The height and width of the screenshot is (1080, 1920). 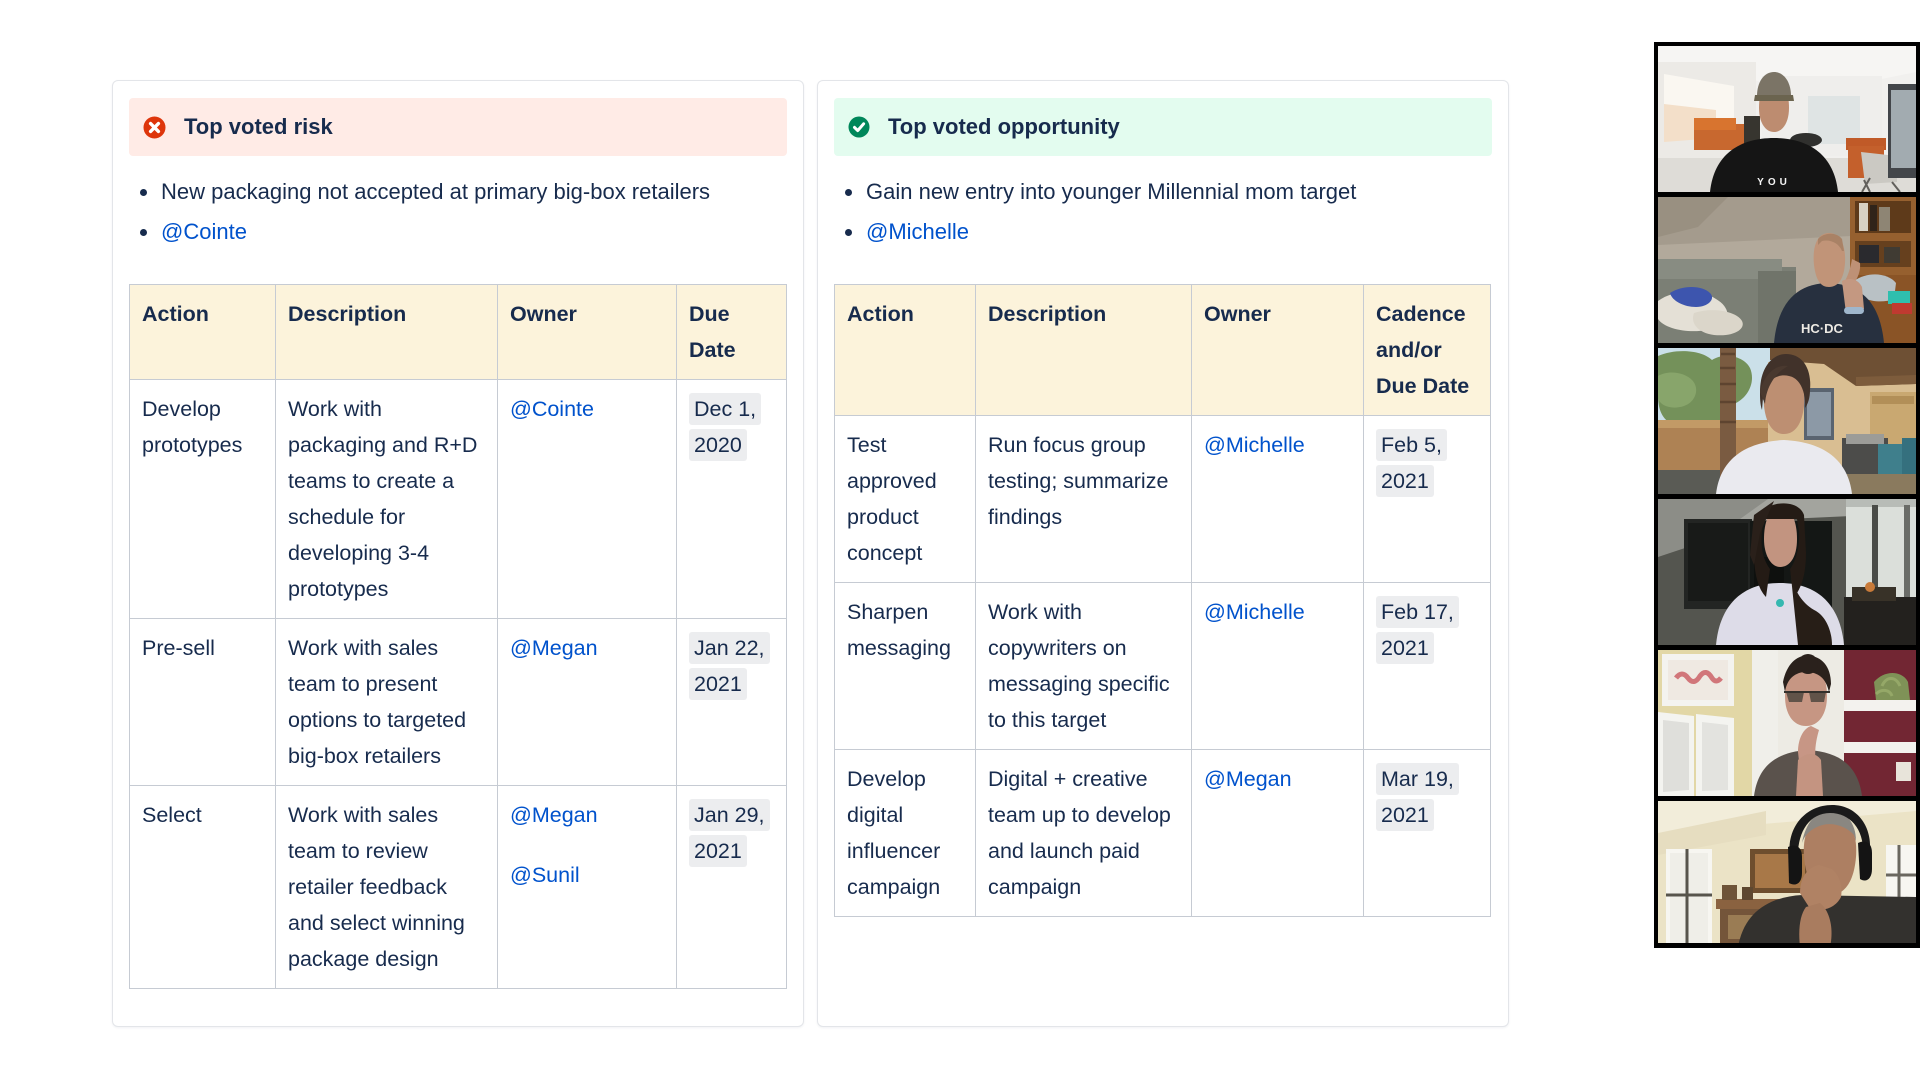 I want to click on svg-text: HC·DC, so click(x=1822, y=328).